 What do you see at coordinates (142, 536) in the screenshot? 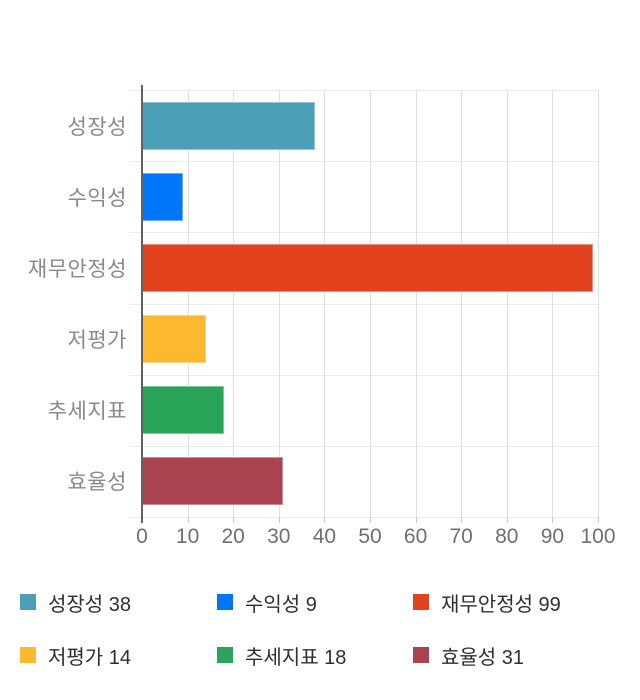
I see `x-tick-label: 0` at bounding box center [142, 536].